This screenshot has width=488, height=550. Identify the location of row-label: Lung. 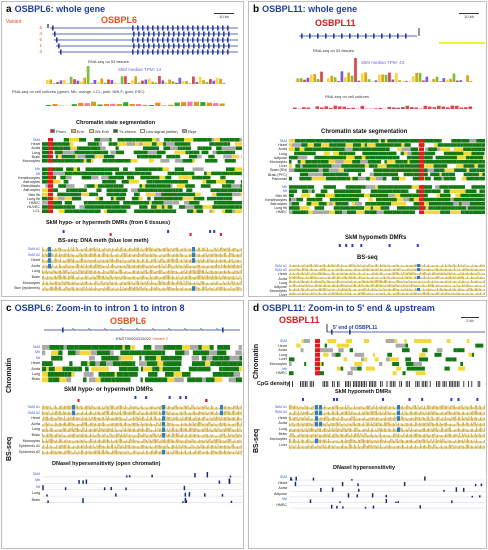
(283, 282).